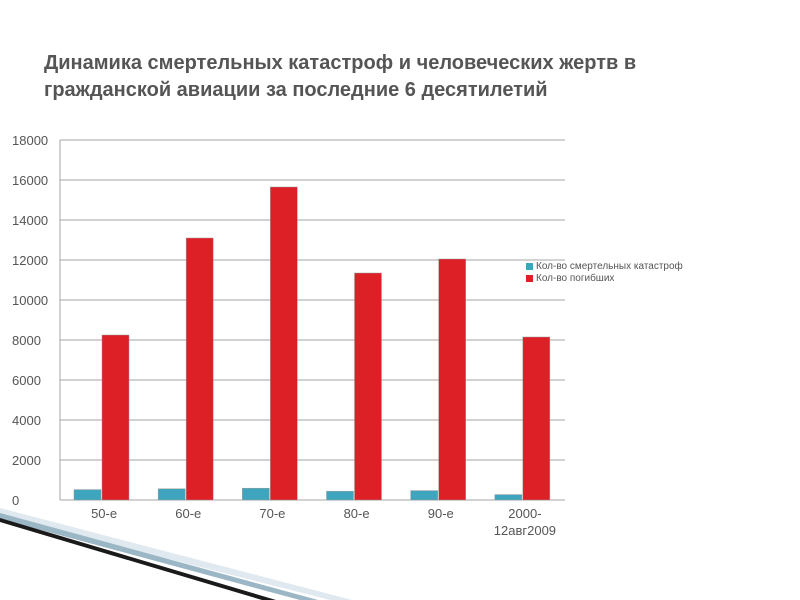 The image size is (800, 600). Describe the element at coordinates (188, 513) in the screenshot. I see `x-tick-label: 60-е` at that location.